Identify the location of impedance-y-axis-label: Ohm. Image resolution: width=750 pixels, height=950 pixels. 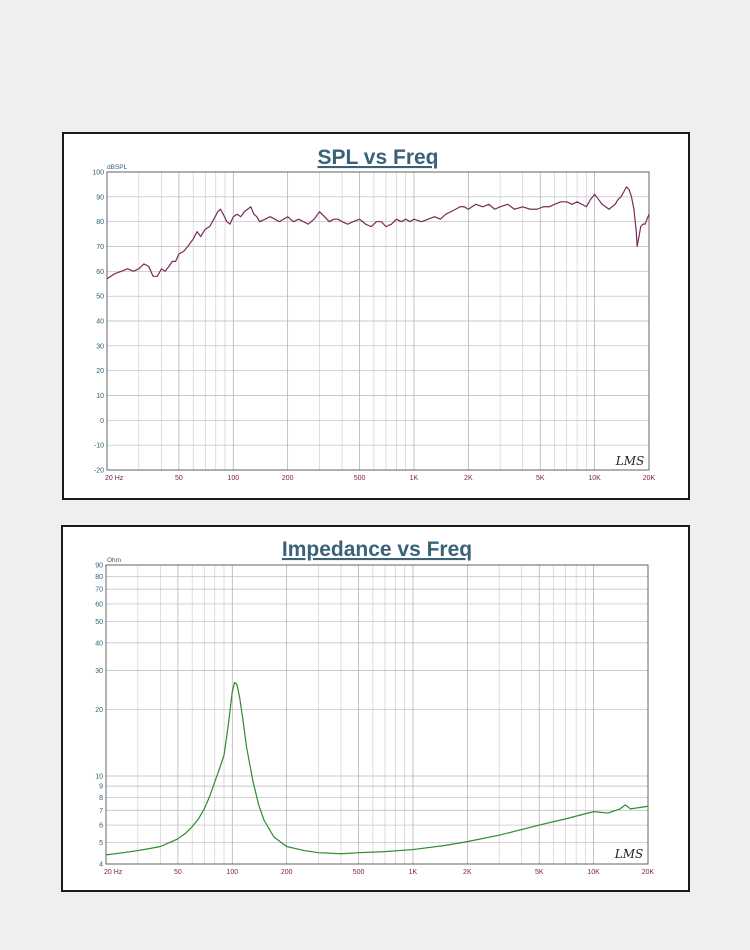
(114, 560).